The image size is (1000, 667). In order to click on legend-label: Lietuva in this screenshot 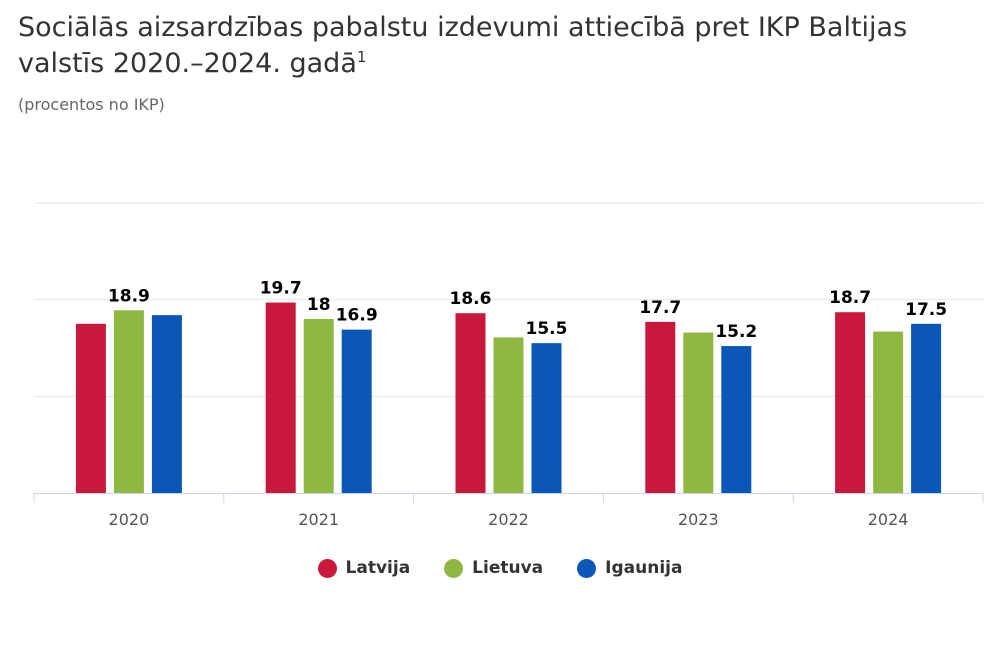, I will do `click(508, 568)`.